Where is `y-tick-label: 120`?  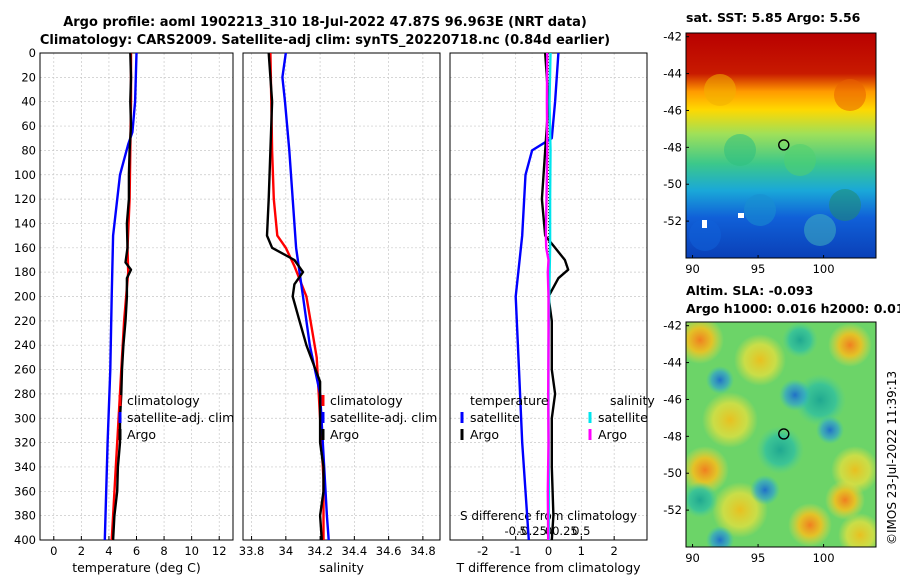 y-tick-label: 120 is located at coordinates (25, 199).